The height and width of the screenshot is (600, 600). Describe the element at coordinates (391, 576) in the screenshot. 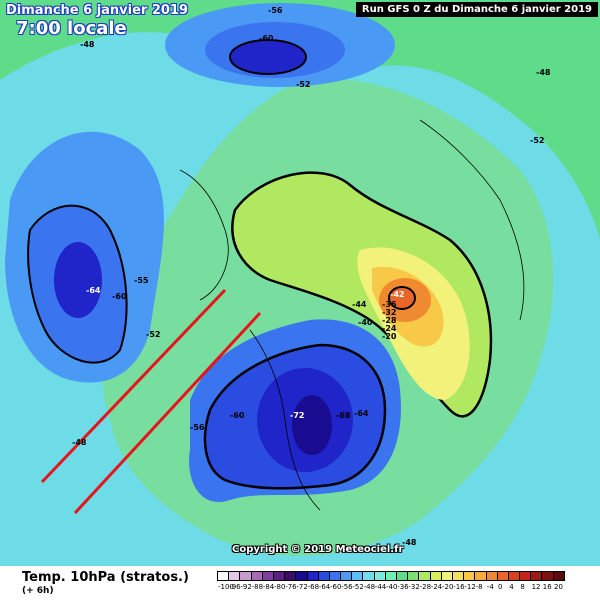

I see `color-scale` at that location.